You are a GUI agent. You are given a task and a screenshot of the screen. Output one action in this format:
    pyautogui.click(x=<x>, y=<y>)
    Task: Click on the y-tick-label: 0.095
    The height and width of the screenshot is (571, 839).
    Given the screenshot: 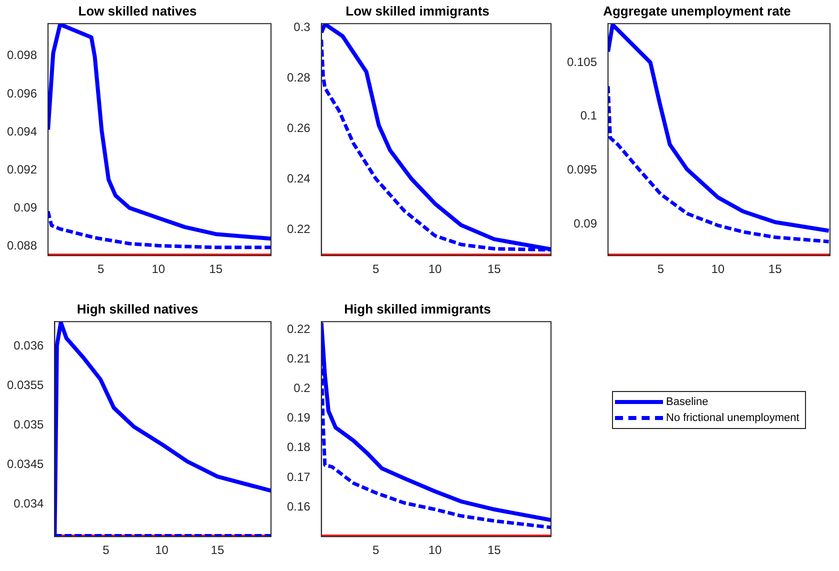 What is the action you would take?
    pyautogui.click(x=582, y=169)
    